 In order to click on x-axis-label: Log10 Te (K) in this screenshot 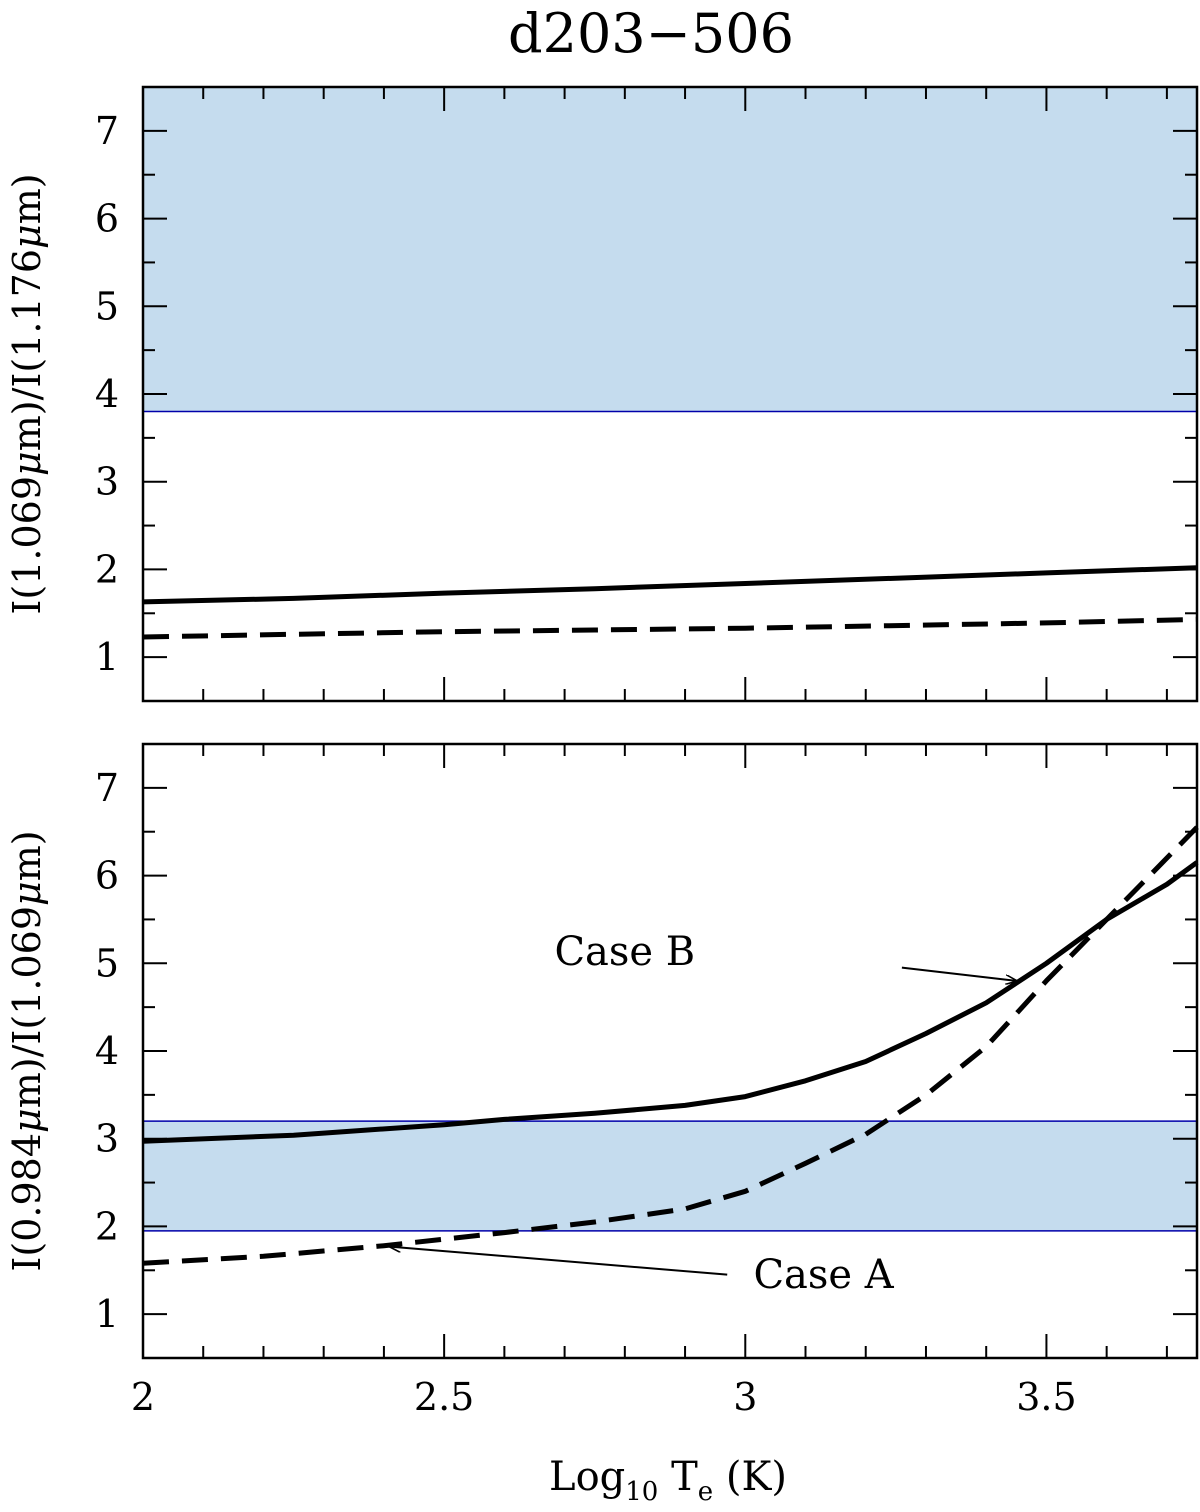, I will do `click(668, 1480)`.